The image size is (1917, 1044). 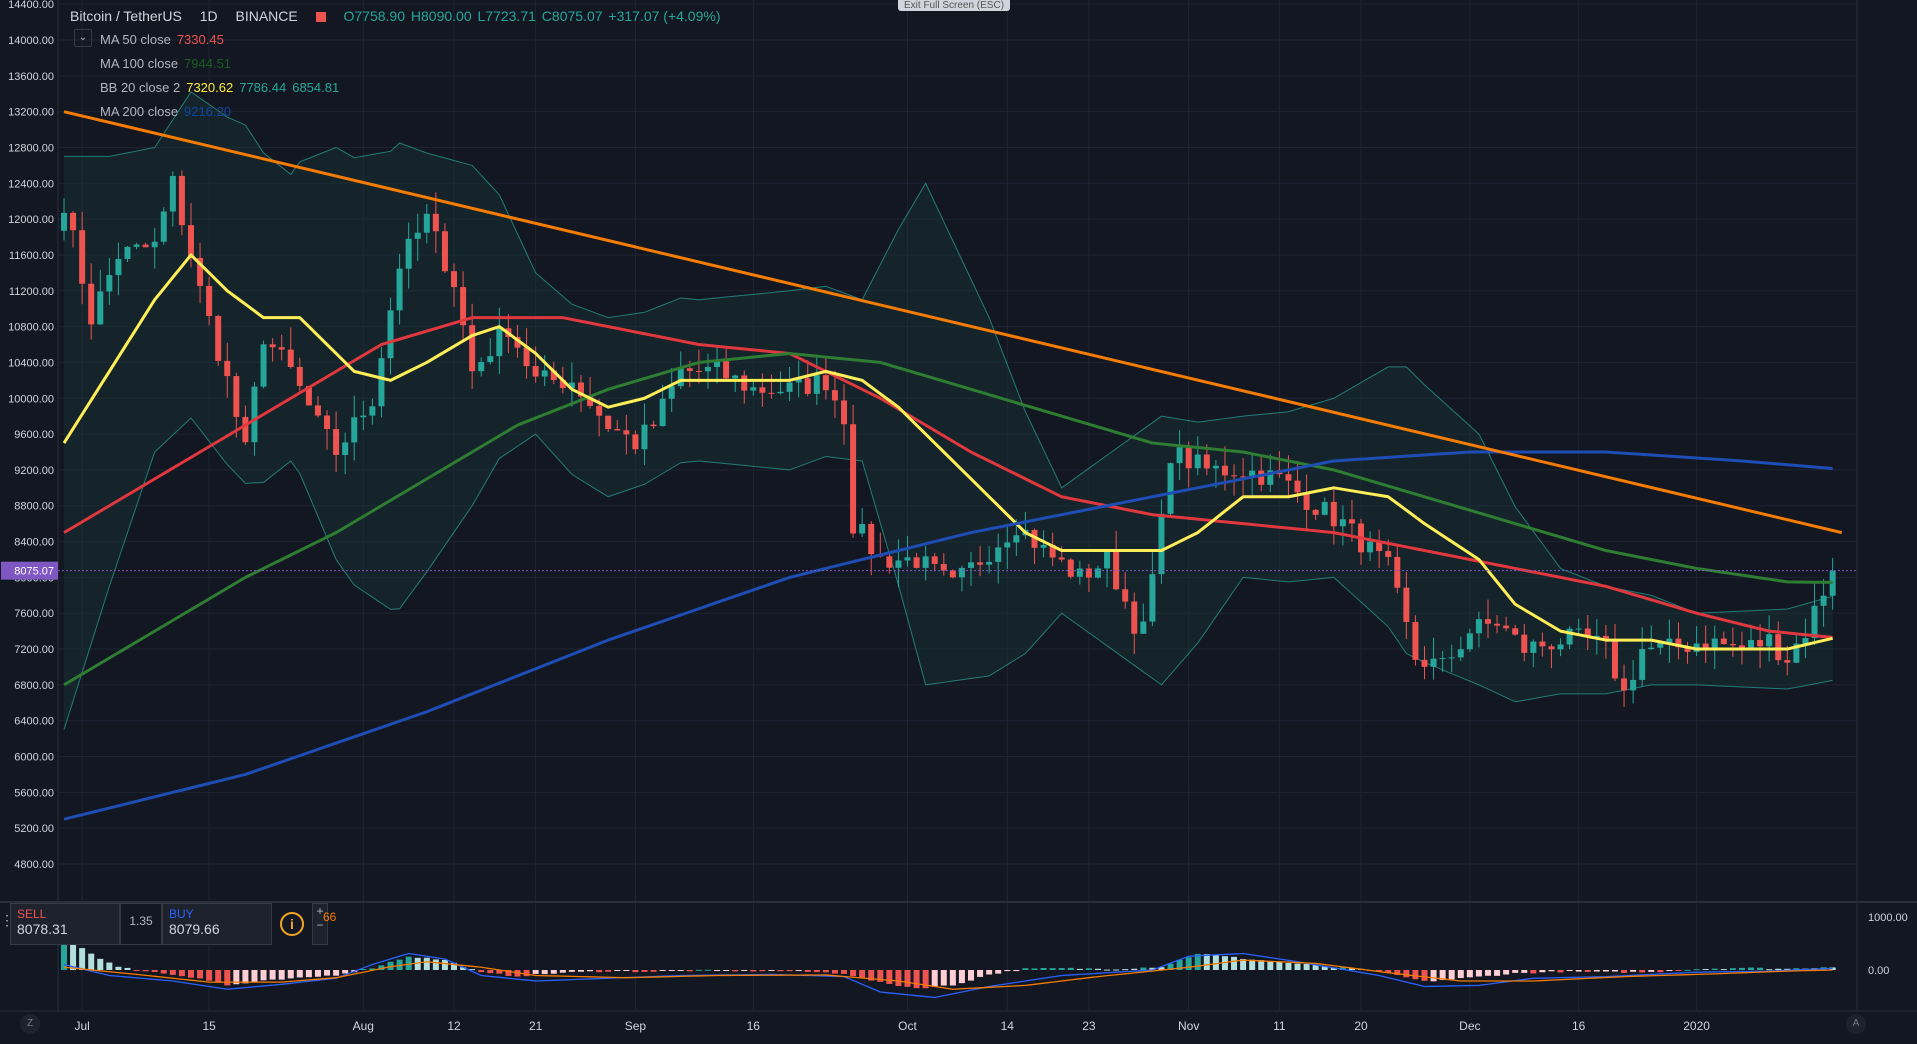 I want to click on quantity-stepper: + −, so click(x=320, y=924).